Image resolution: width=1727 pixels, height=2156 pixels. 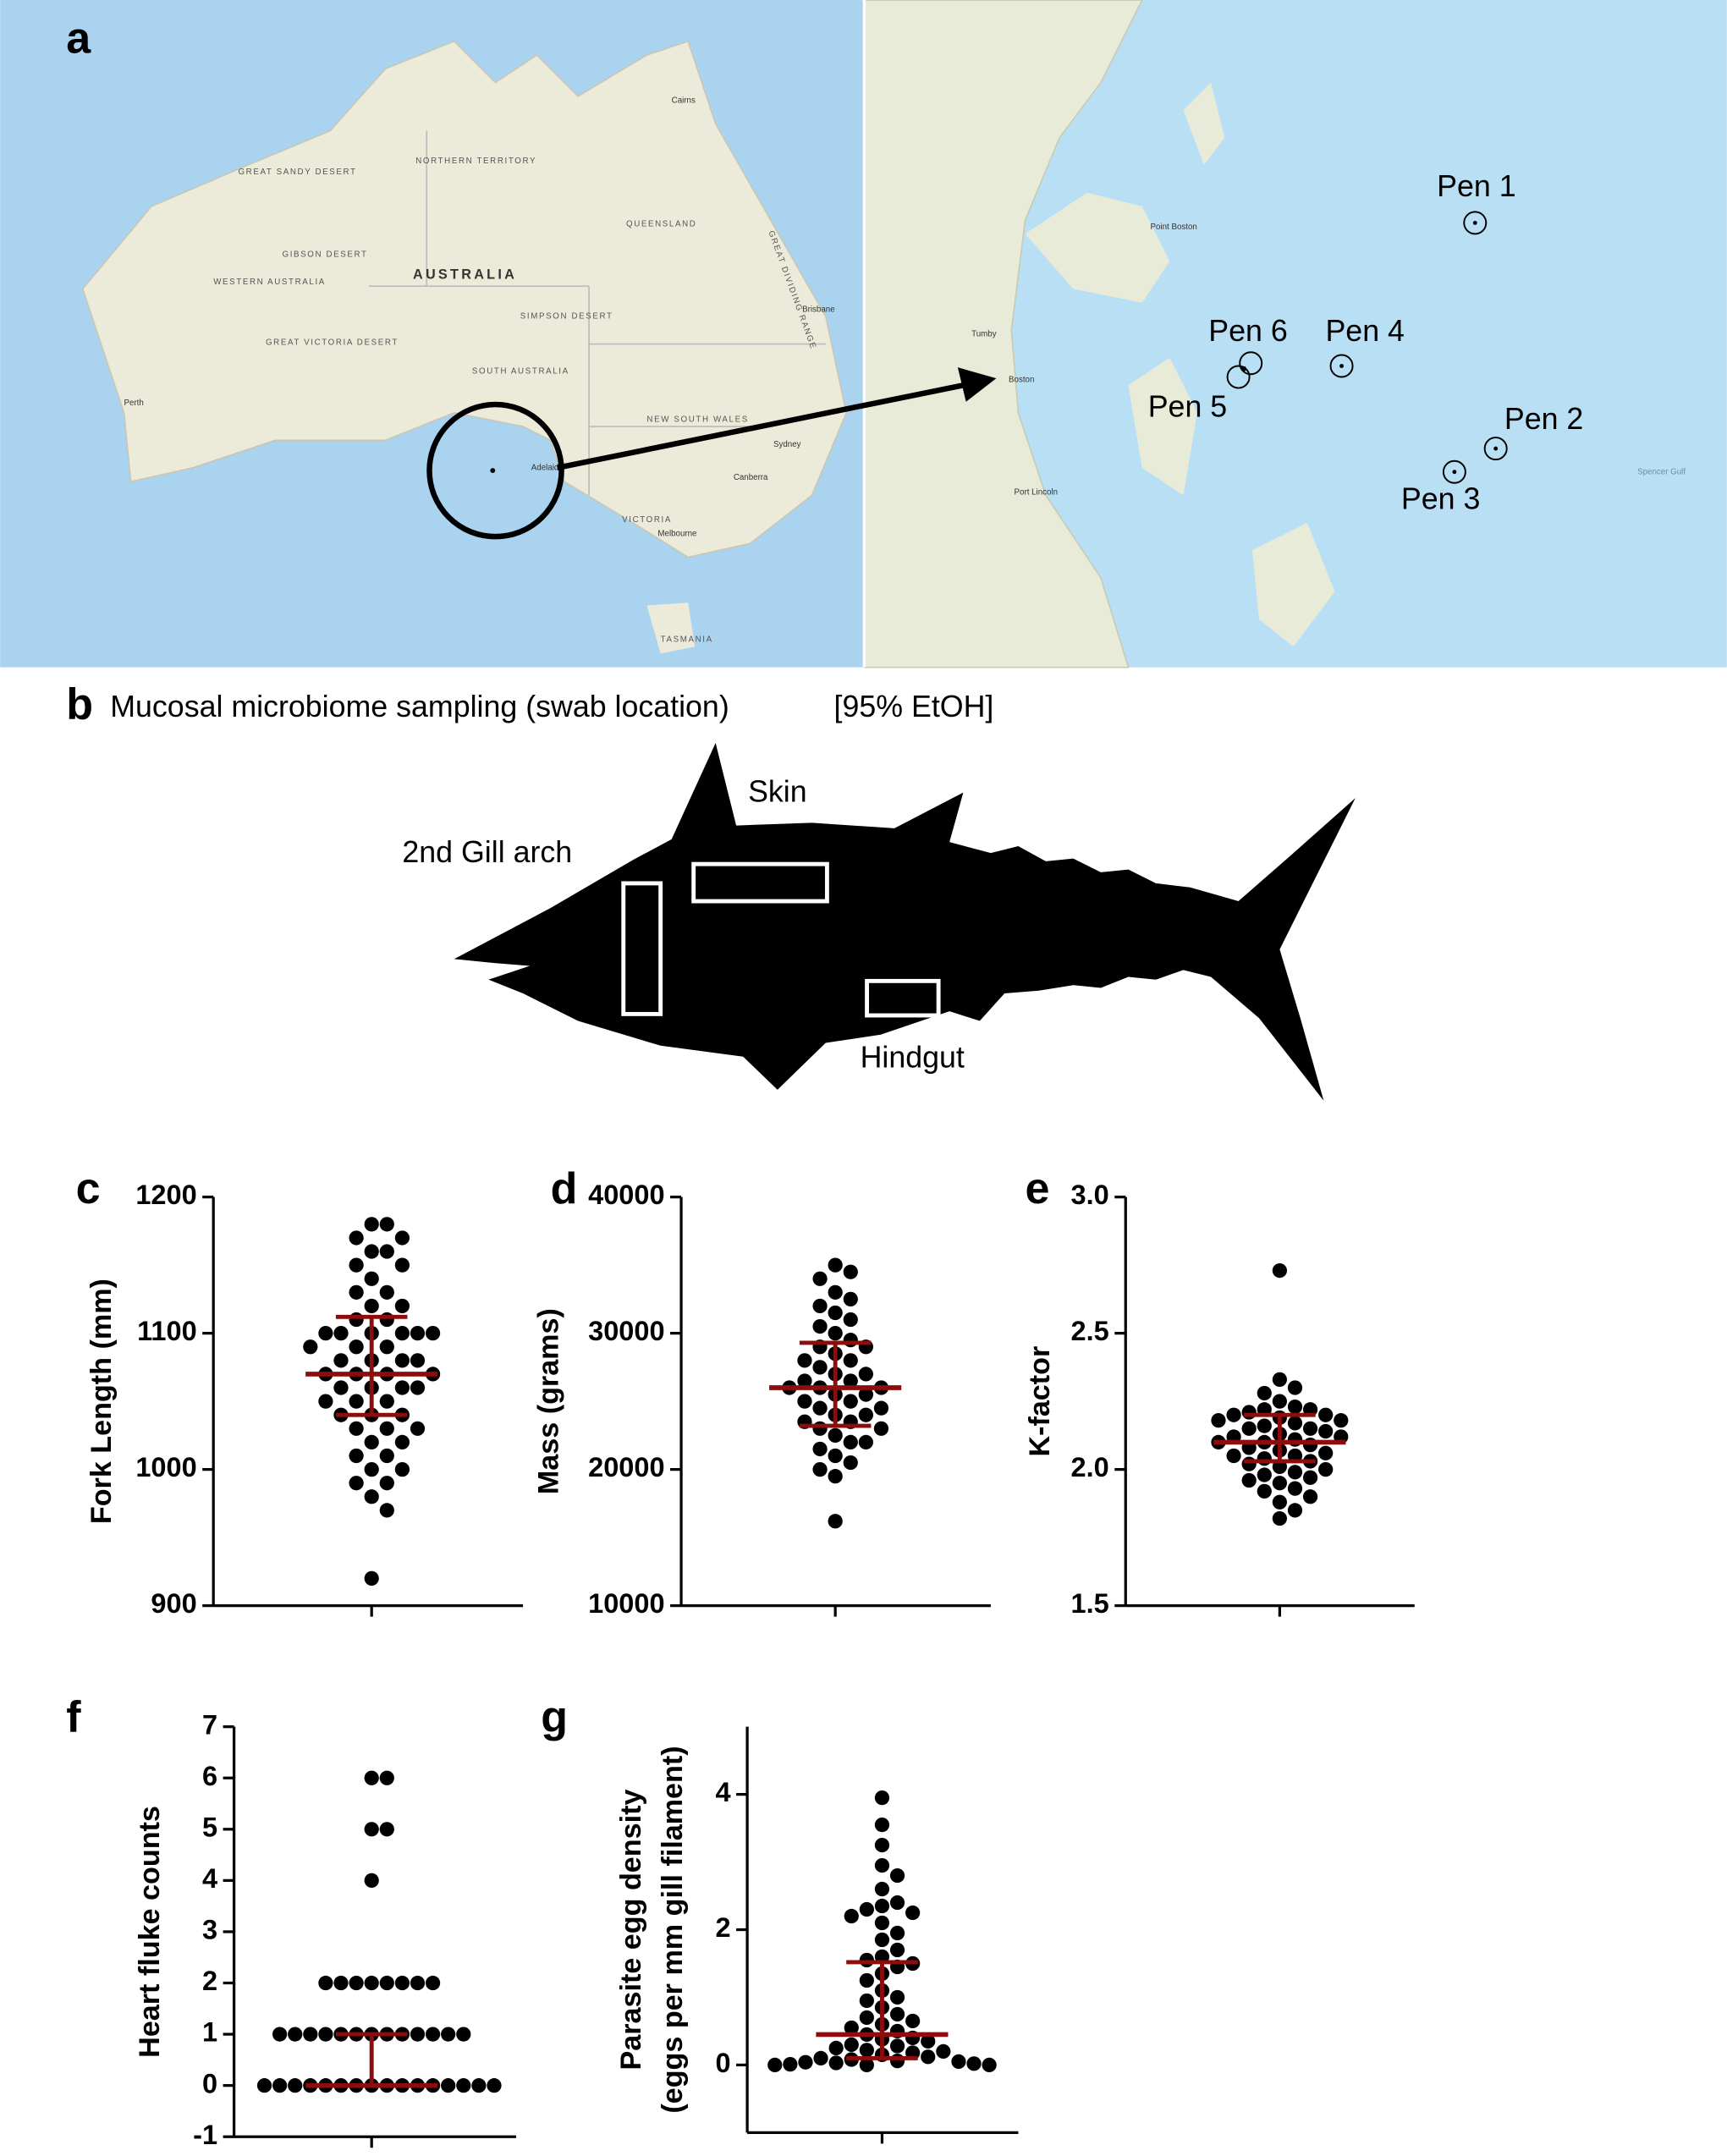 What do you see at coordinates (697, 420) in the screenshot?
I see `map-label: NEW SOUTH WALES` at bounding box center [697, 420].